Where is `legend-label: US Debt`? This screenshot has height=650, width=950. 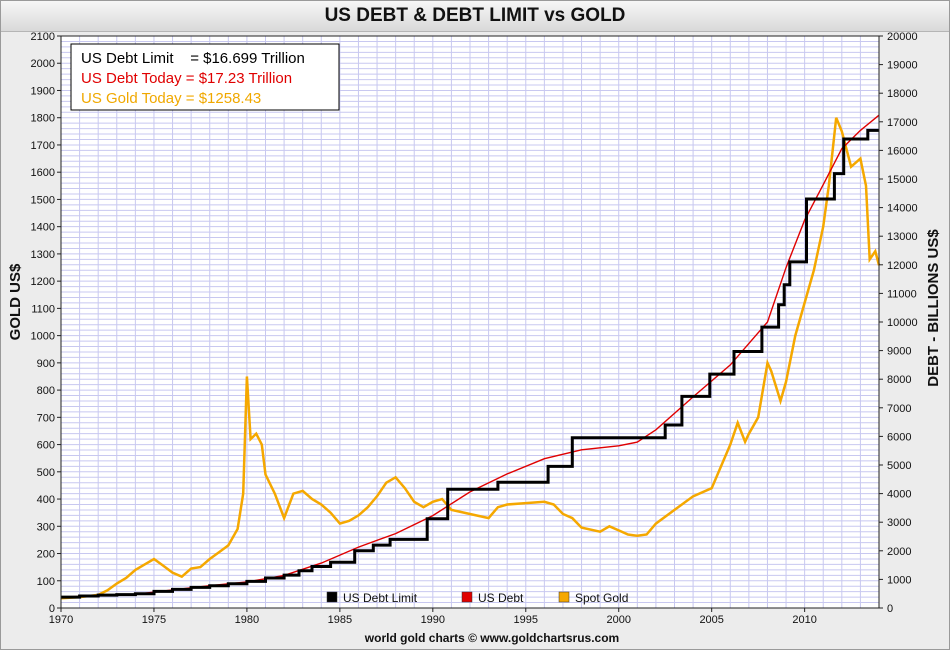 legend-label: US Debt is located at coordinates (501, 598).